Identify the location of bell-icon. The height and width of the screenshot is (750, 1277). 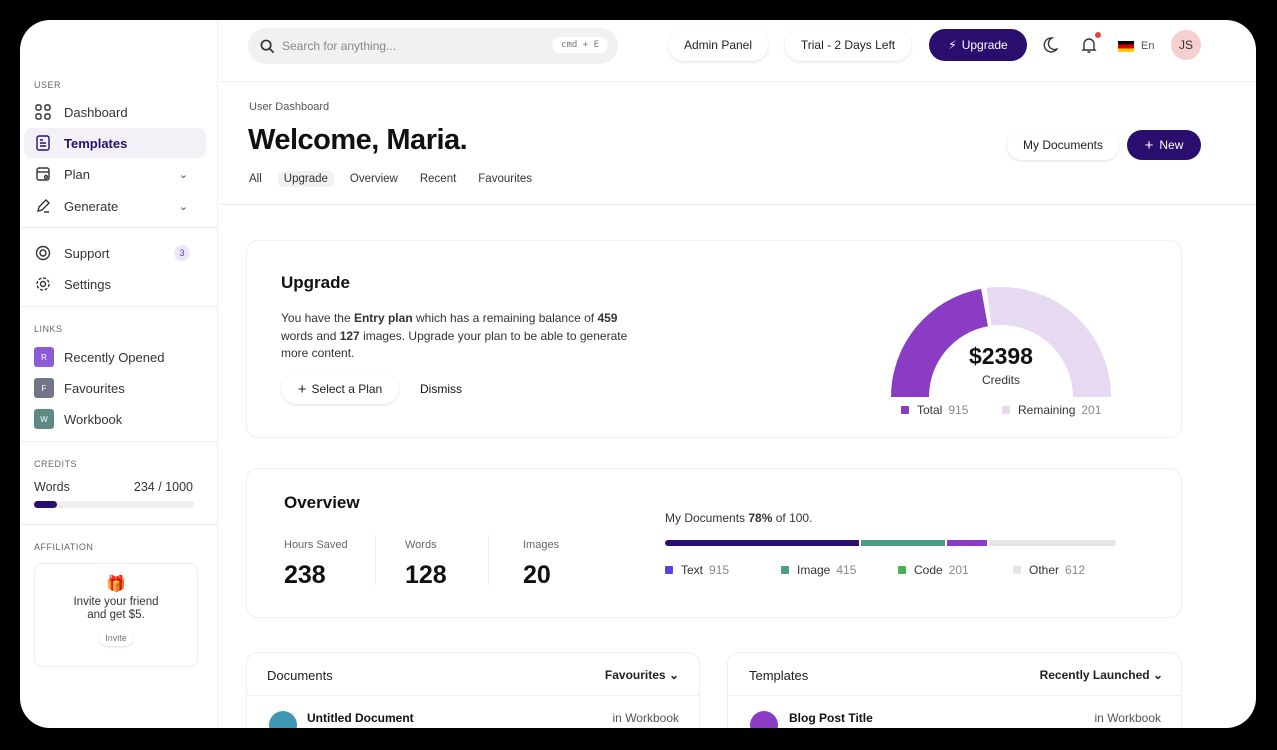
(1091, 45).